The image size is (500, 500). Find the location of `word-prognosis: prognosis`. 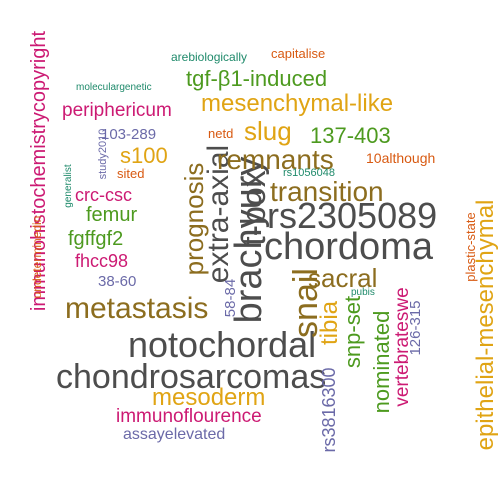

word-prognosis: prognosis is located at coordinates (194, 219).